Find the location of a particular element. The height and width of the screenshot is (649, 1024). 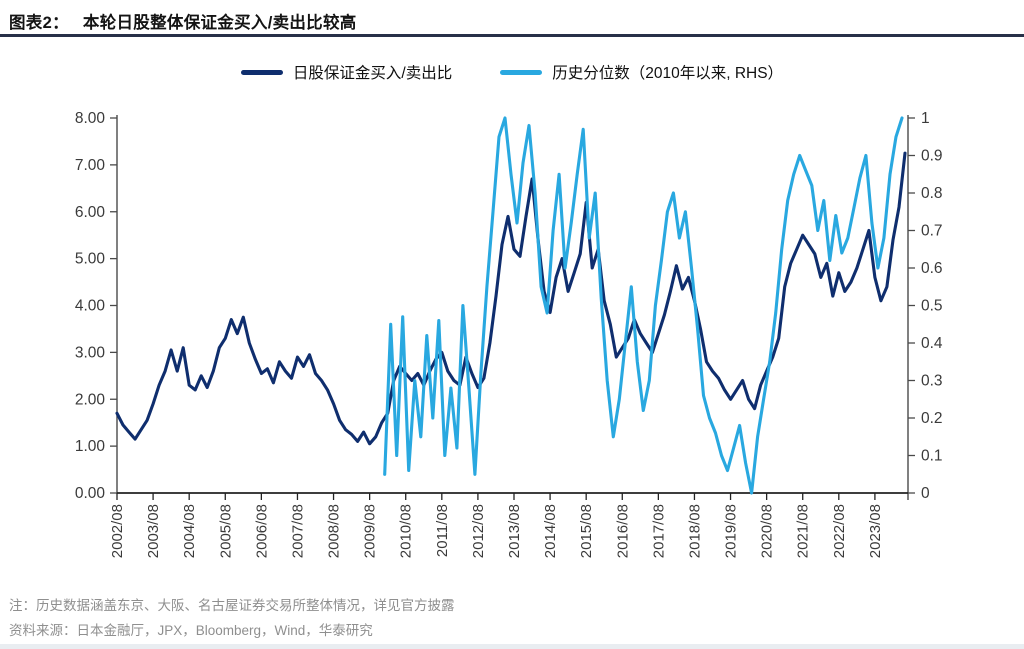

y-axis-right-tick-label: 0.7 is located at coordinates (932, 231).